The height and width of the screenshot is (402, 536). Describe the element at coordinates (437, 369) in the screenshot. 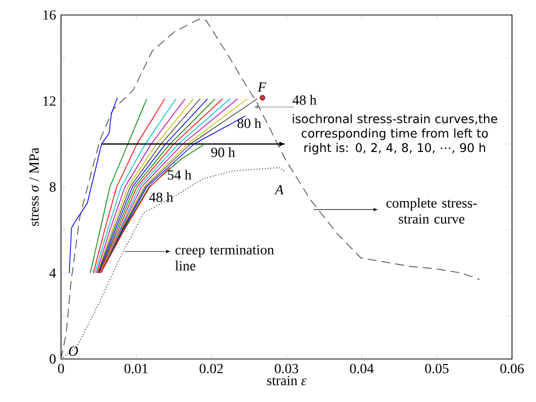

I see `x-tick-label: 0.05` at that location.